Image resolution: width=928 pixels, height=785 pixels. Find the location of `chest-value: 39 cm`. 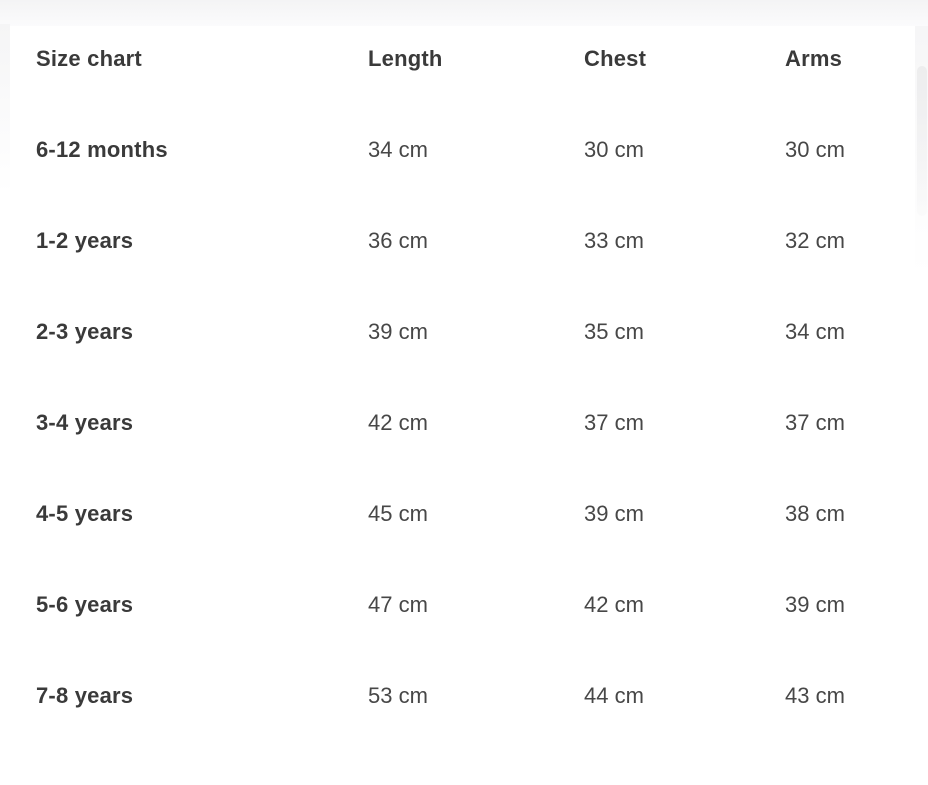

chest-value: 39 cm is located at coordinates (614, 514).